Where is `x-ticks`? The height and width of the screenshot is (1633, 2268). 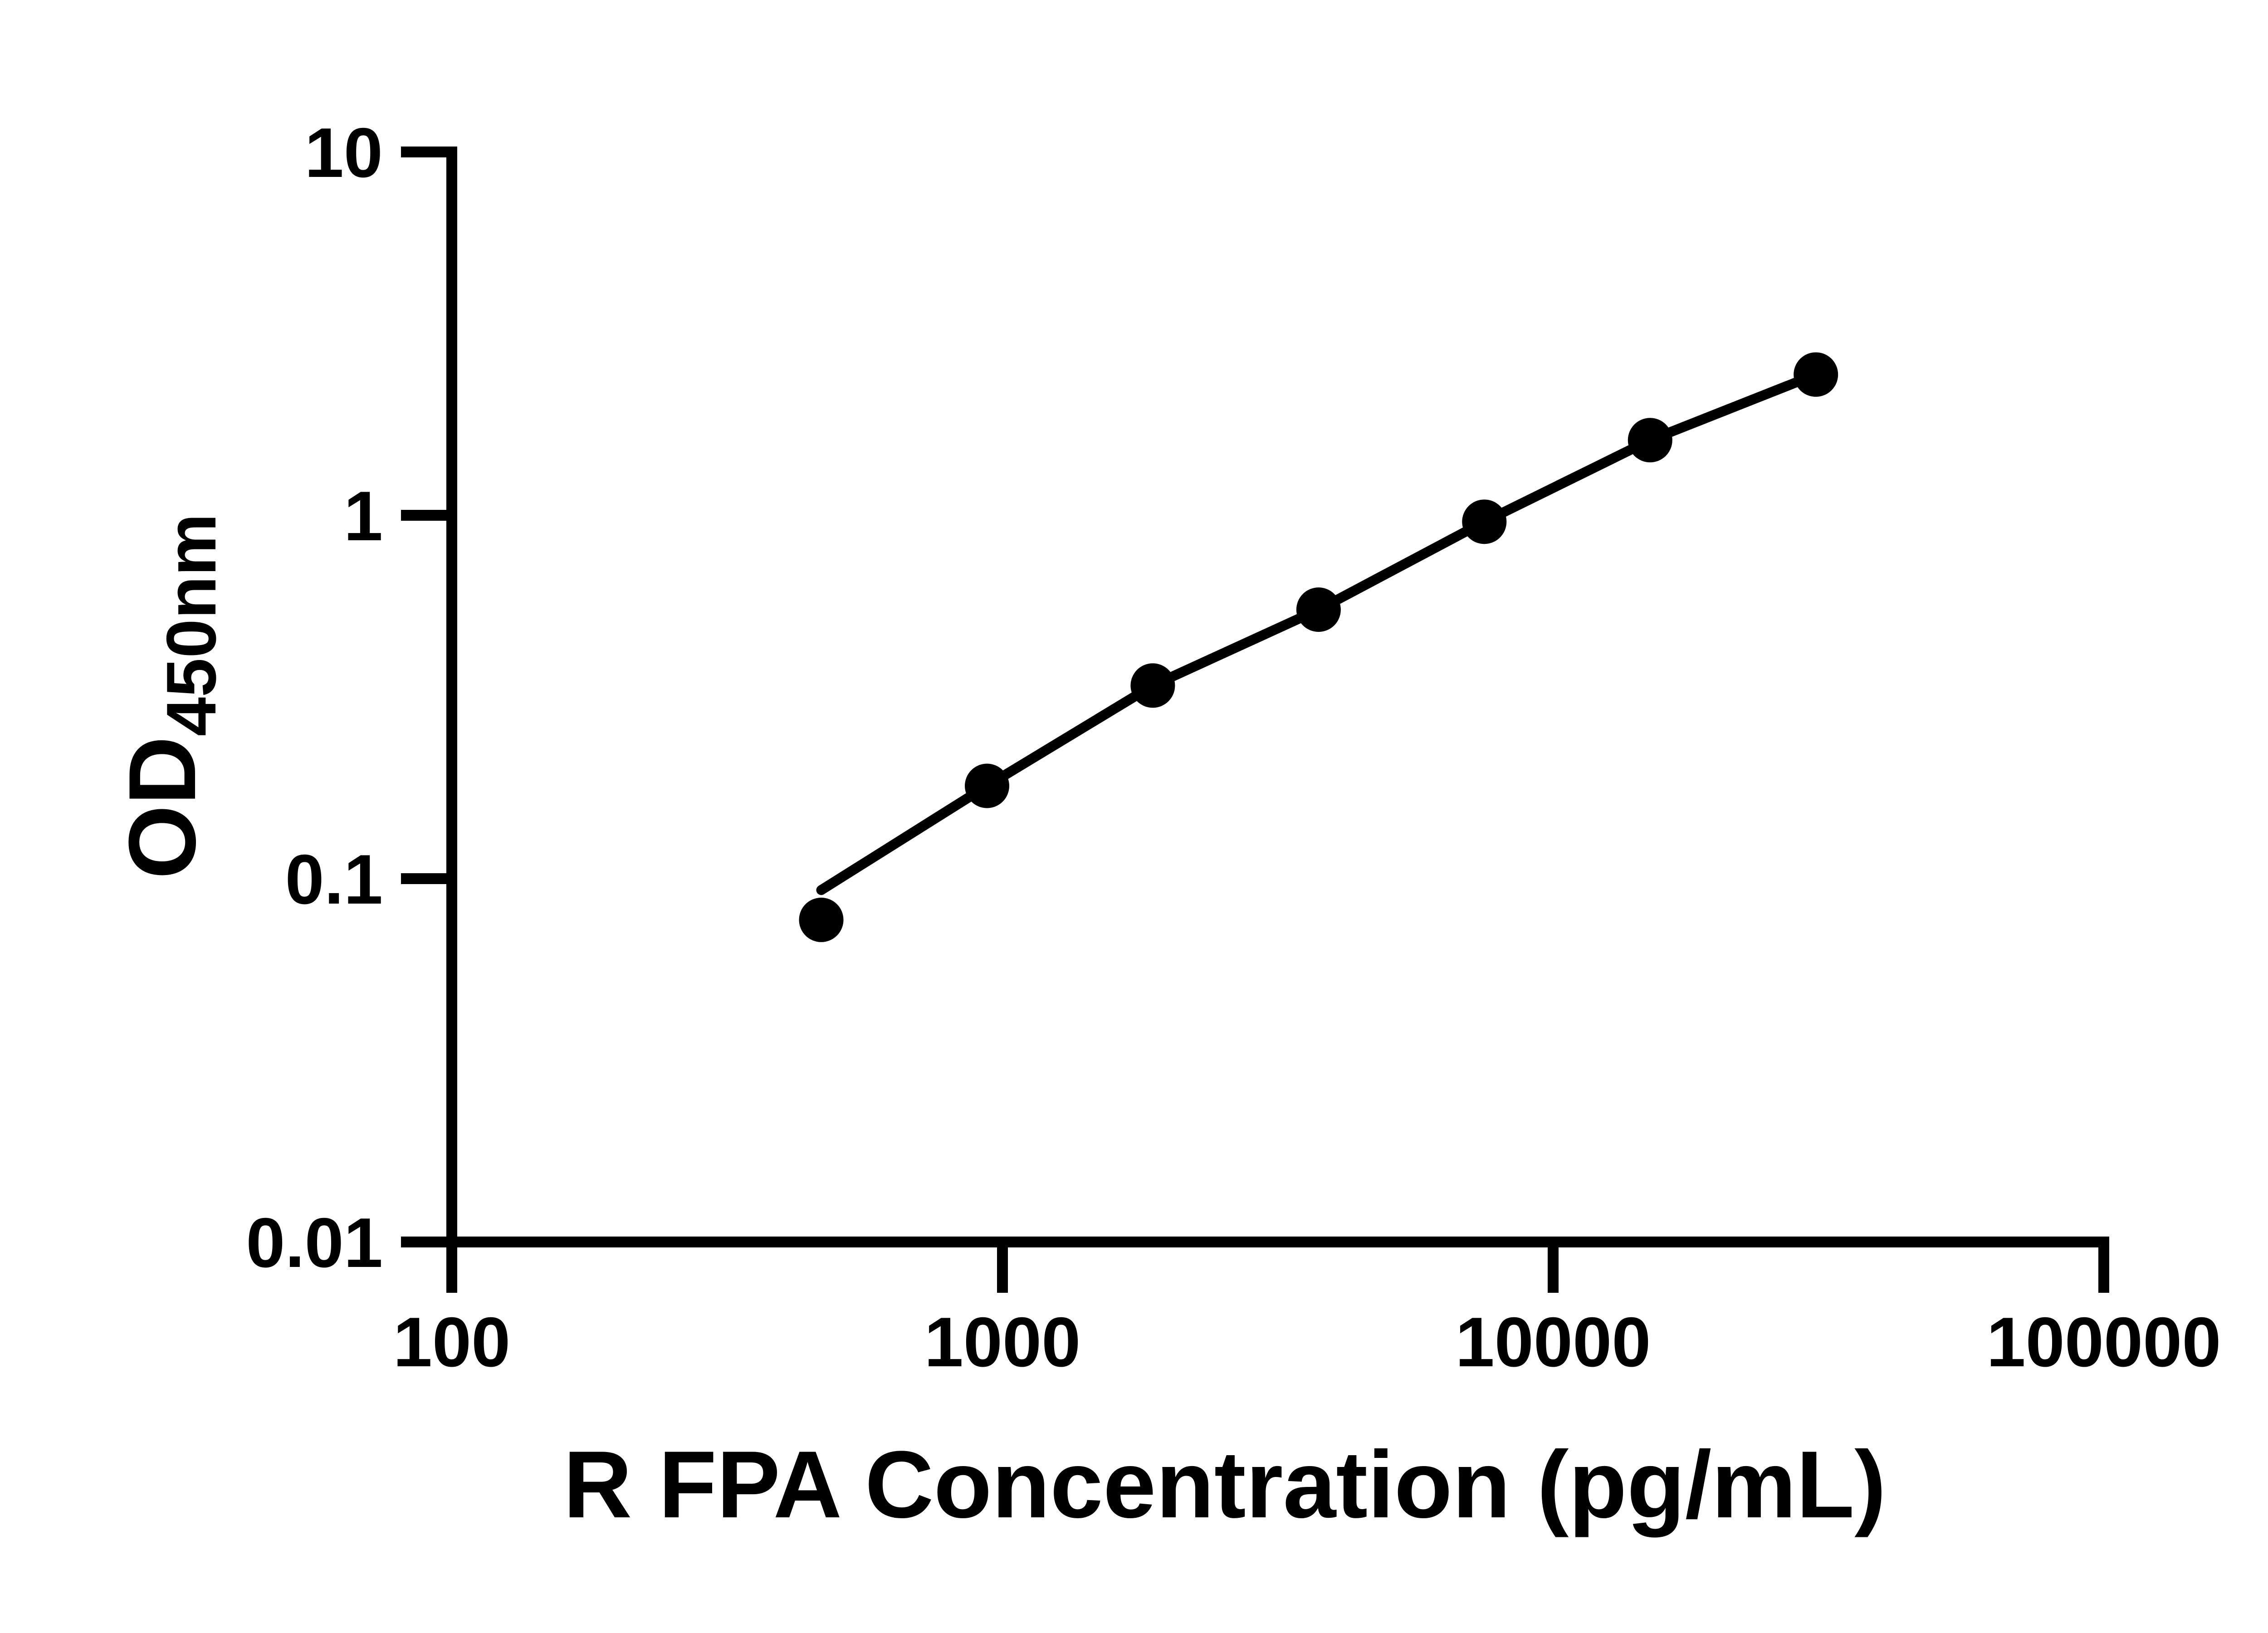
x-ticks is located at coordinates (1278, 1267).